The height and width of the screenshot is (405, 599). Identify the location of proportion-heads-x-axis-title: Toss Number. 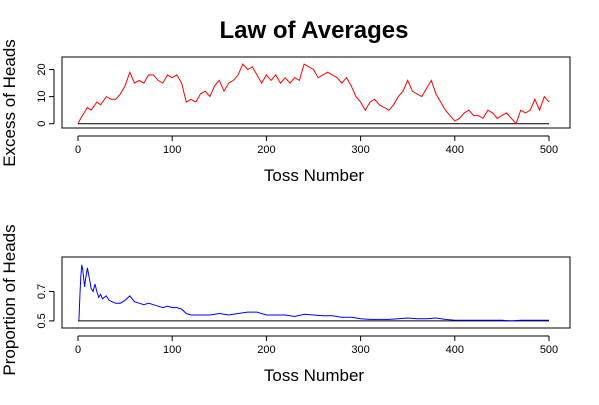
(314, 375).